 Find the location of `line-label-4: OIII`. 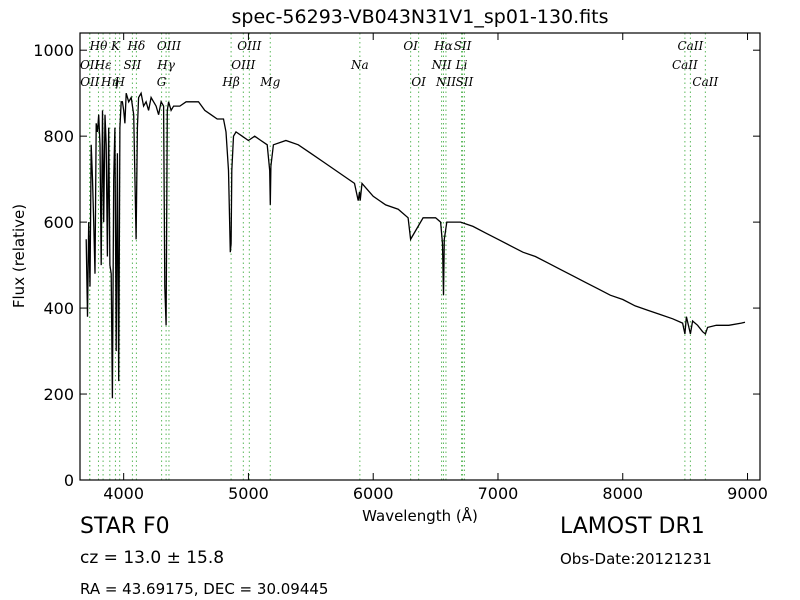

line-label-4: OIII is located at coordinates (249, 46).